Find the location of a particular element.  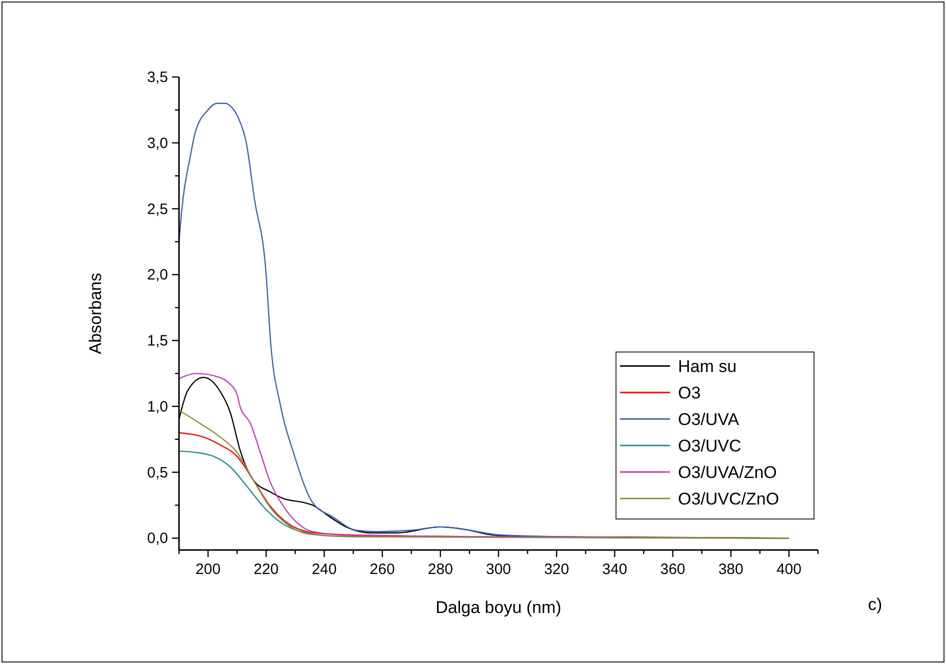

legend-label: O3/UVA is located at coordinates (709, 419).